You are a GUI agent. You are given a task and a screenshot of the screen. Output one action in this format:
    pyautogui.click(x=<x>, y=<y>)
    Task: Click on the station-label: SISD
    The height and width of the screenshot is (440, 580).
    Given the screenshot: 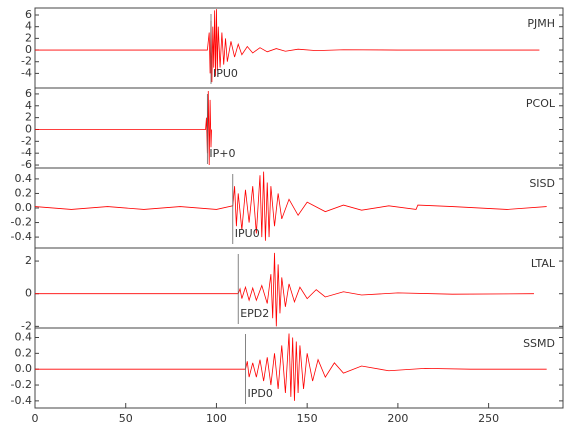 What is the action you would take?
    pyautogui.click(x=542, y=183)
    